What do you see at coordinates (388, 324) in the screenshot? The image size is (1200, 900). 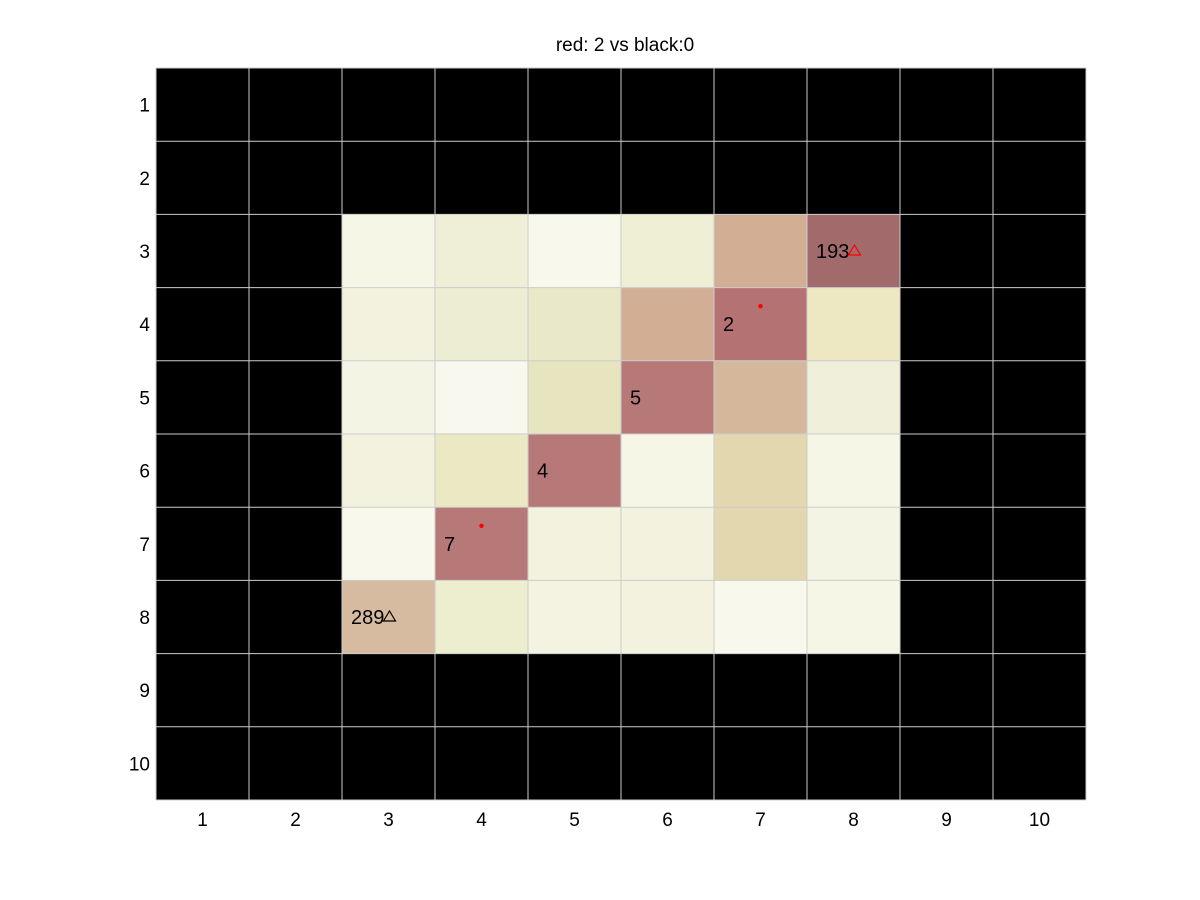 I see `heatmap-cell-r4-c3` at bounding box center [388, 324].